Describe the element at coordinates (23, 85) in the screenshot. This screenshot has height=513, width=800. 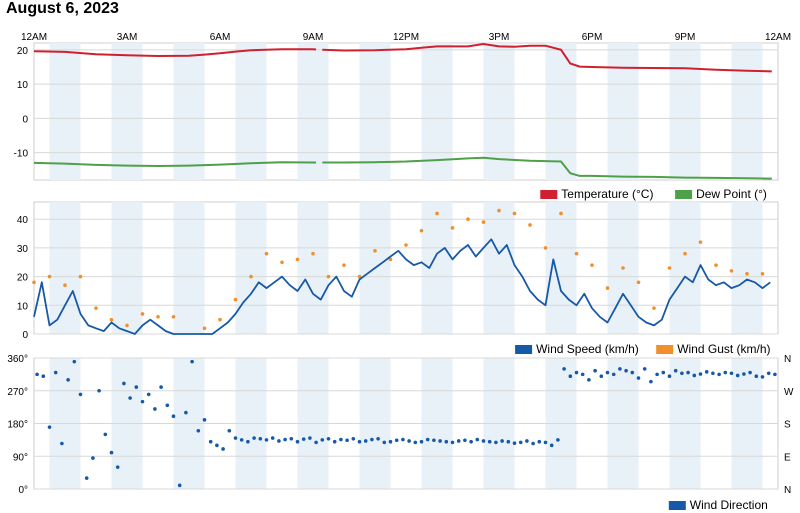
I see `y-tick-label: 10` at that location.